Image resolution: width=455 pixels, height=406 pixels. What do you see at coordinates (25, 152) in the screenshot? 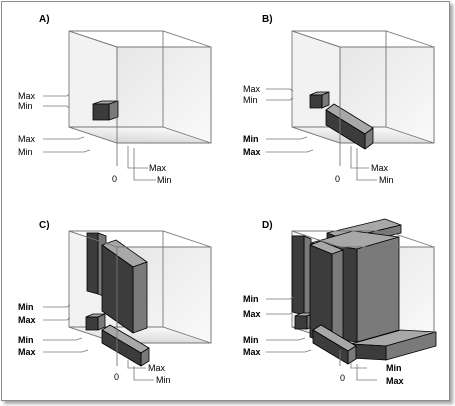
I see `left-label-4: Min` at bounding box center [25, 152].